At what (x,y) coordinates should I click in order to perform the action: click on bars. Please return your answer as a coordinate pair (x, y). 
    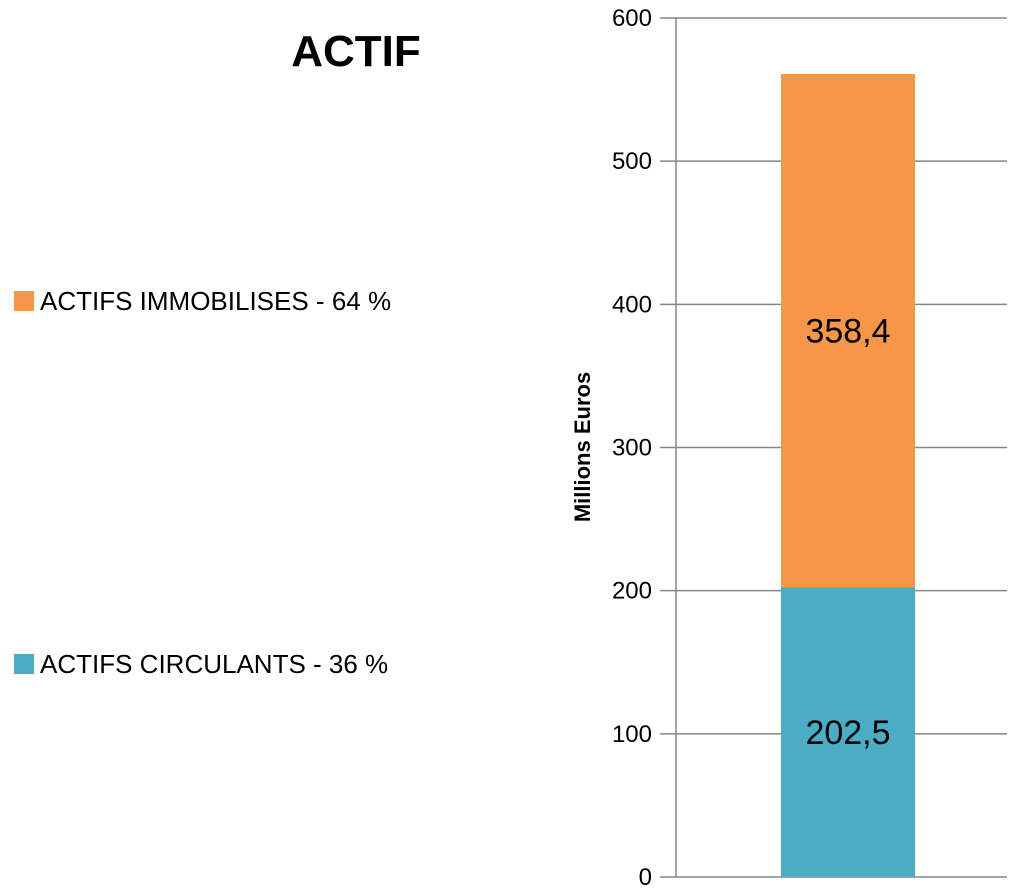
    Looking at the image, I should click on (848, 475).